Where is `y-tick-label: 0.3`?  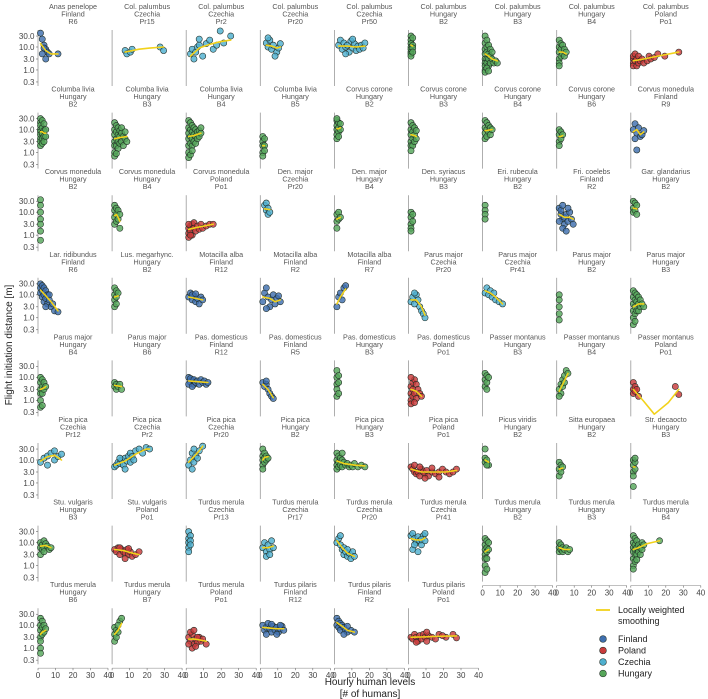
y-tick-label: 0.3 is located at coordinates (29, 247).